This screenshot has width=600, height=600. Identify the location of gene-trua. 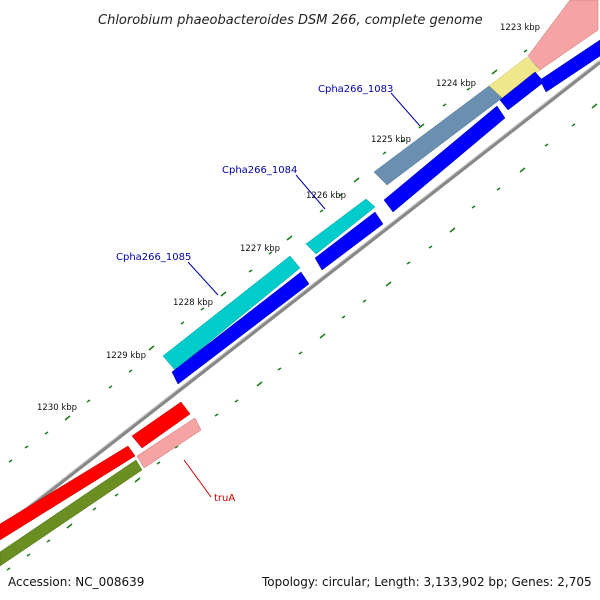
(169, 443).